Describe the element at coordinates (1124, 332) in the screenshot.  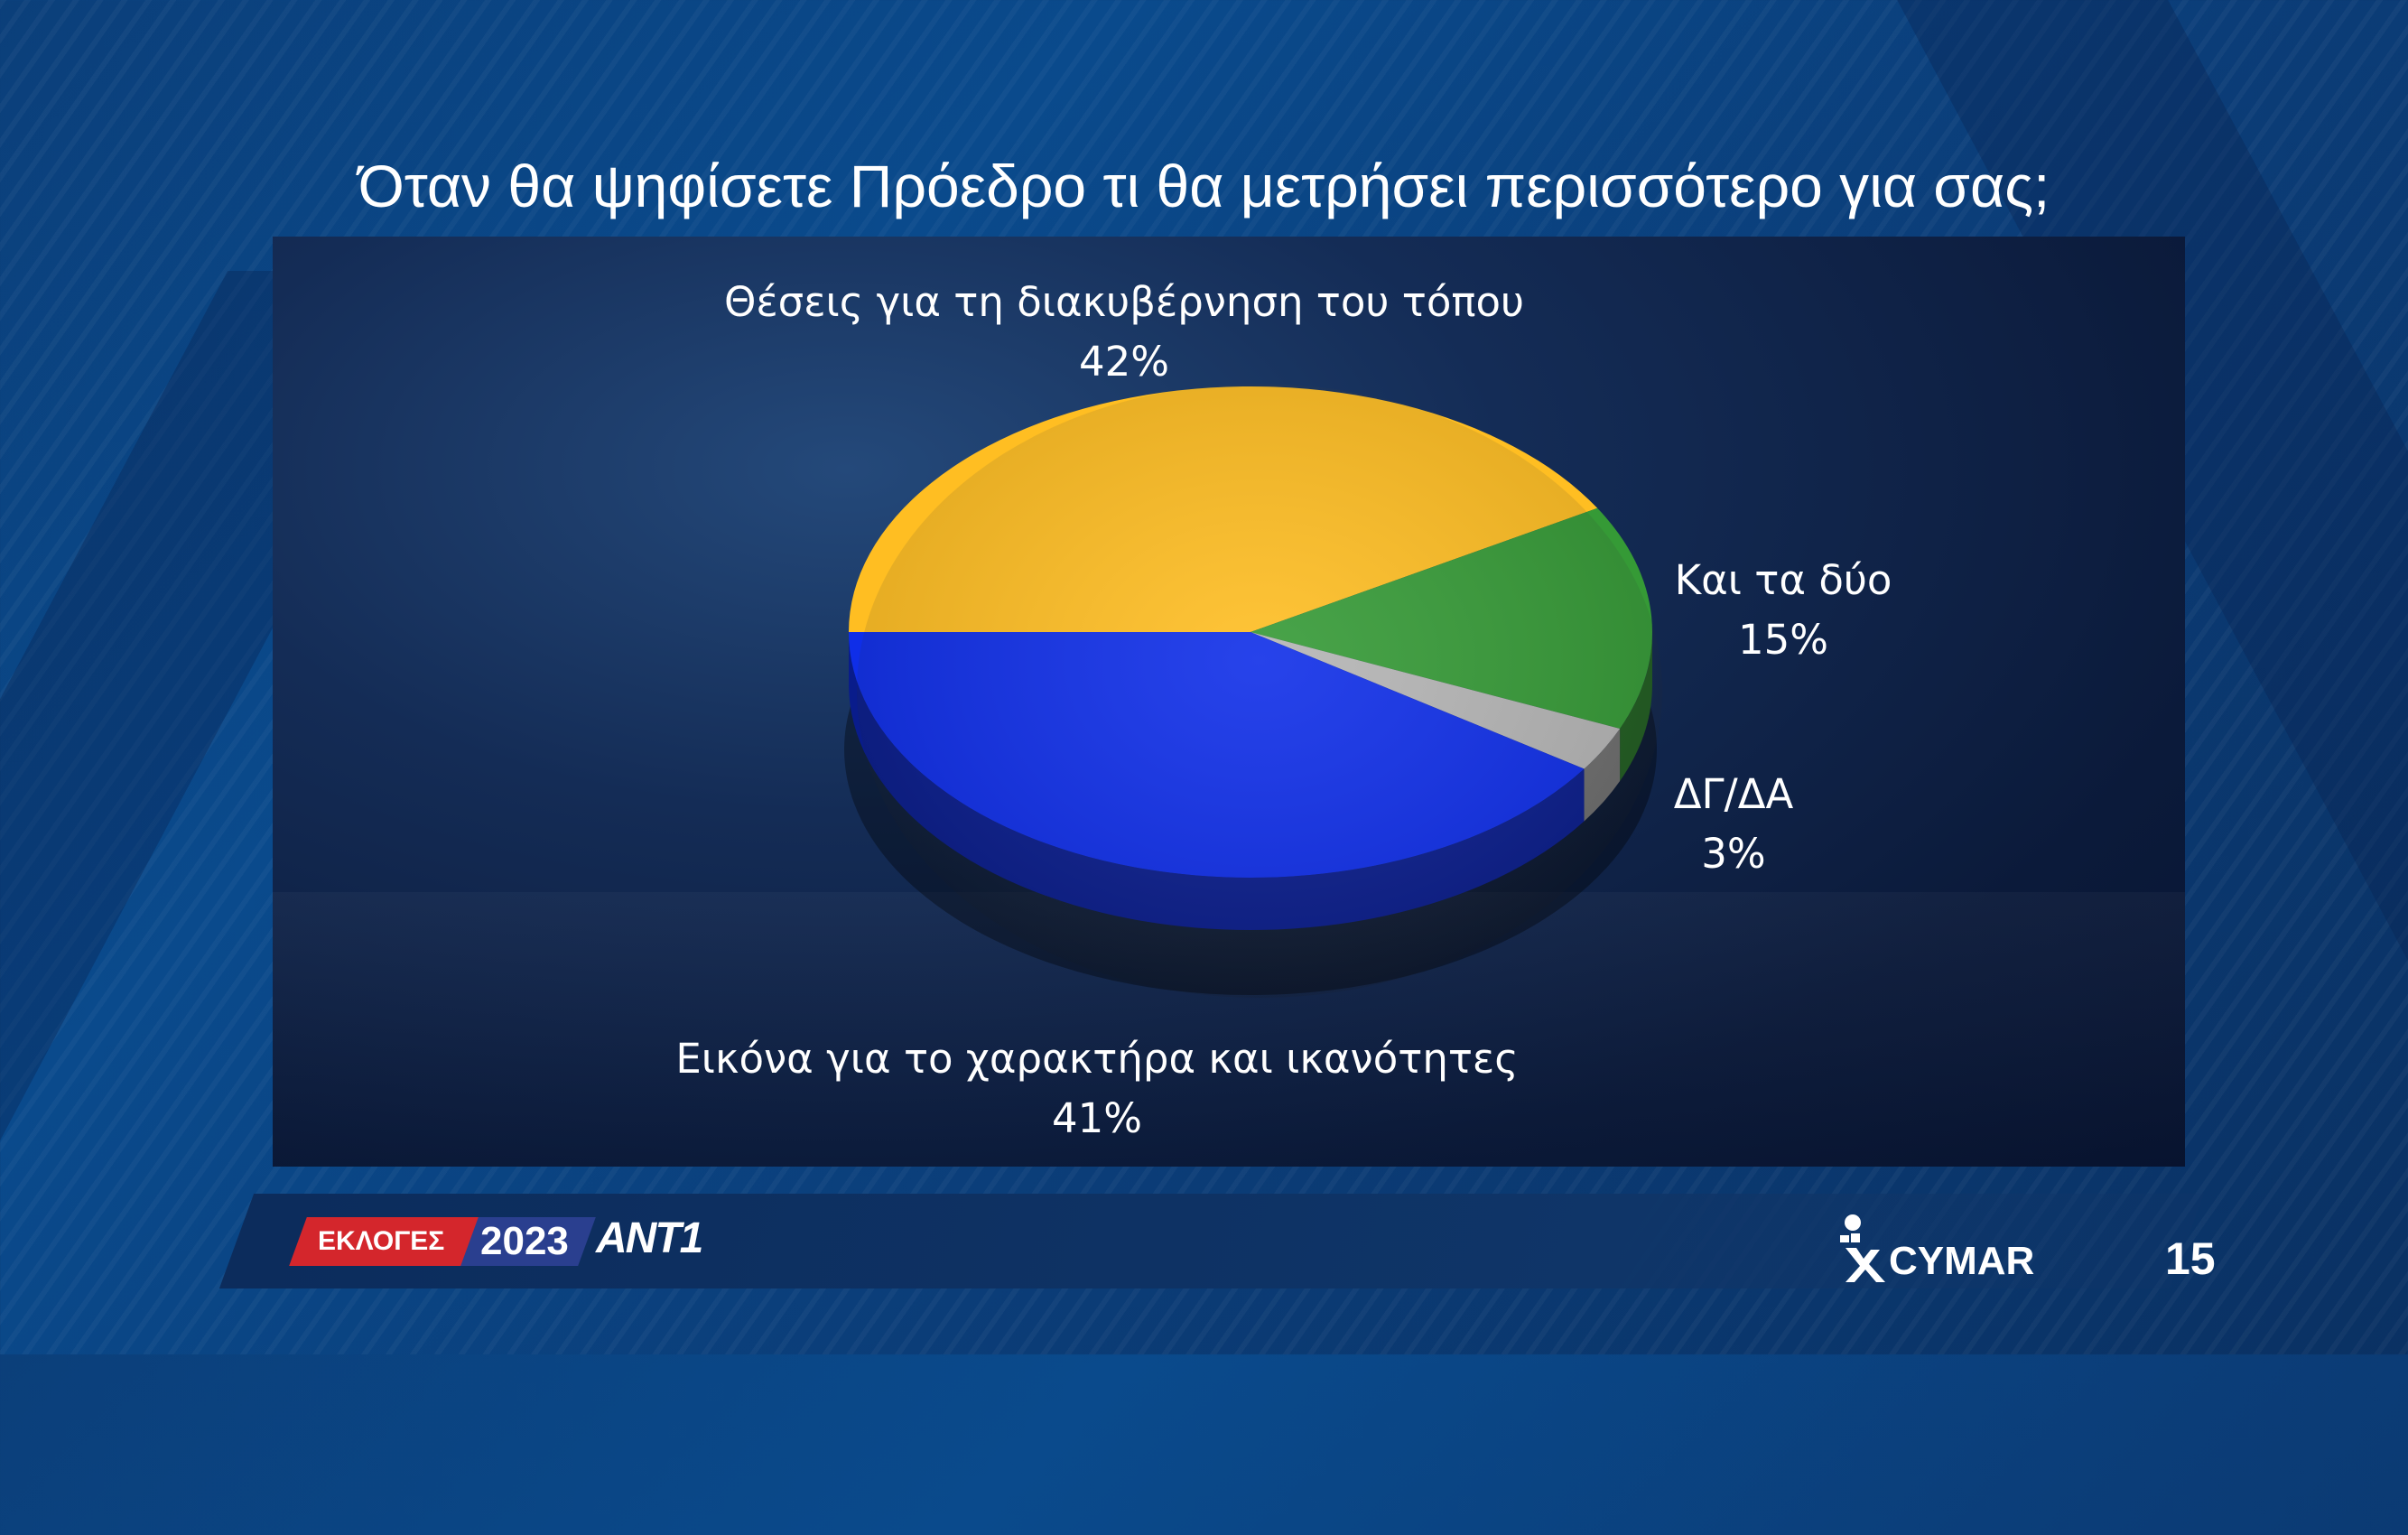
I see `slice-label-governance: Θέσεις για τη διακυβέρνηση του τόπου 42%` at that location.